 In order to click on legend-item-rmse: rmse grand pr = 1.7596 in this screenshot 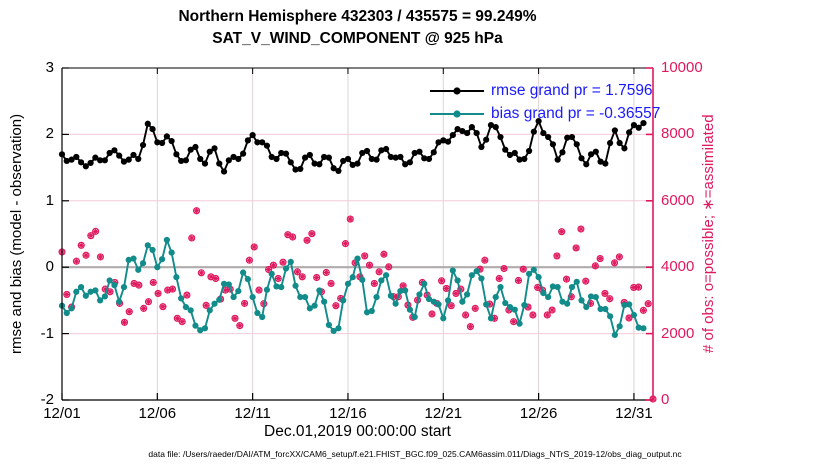, I will do `click(544, 90)`.